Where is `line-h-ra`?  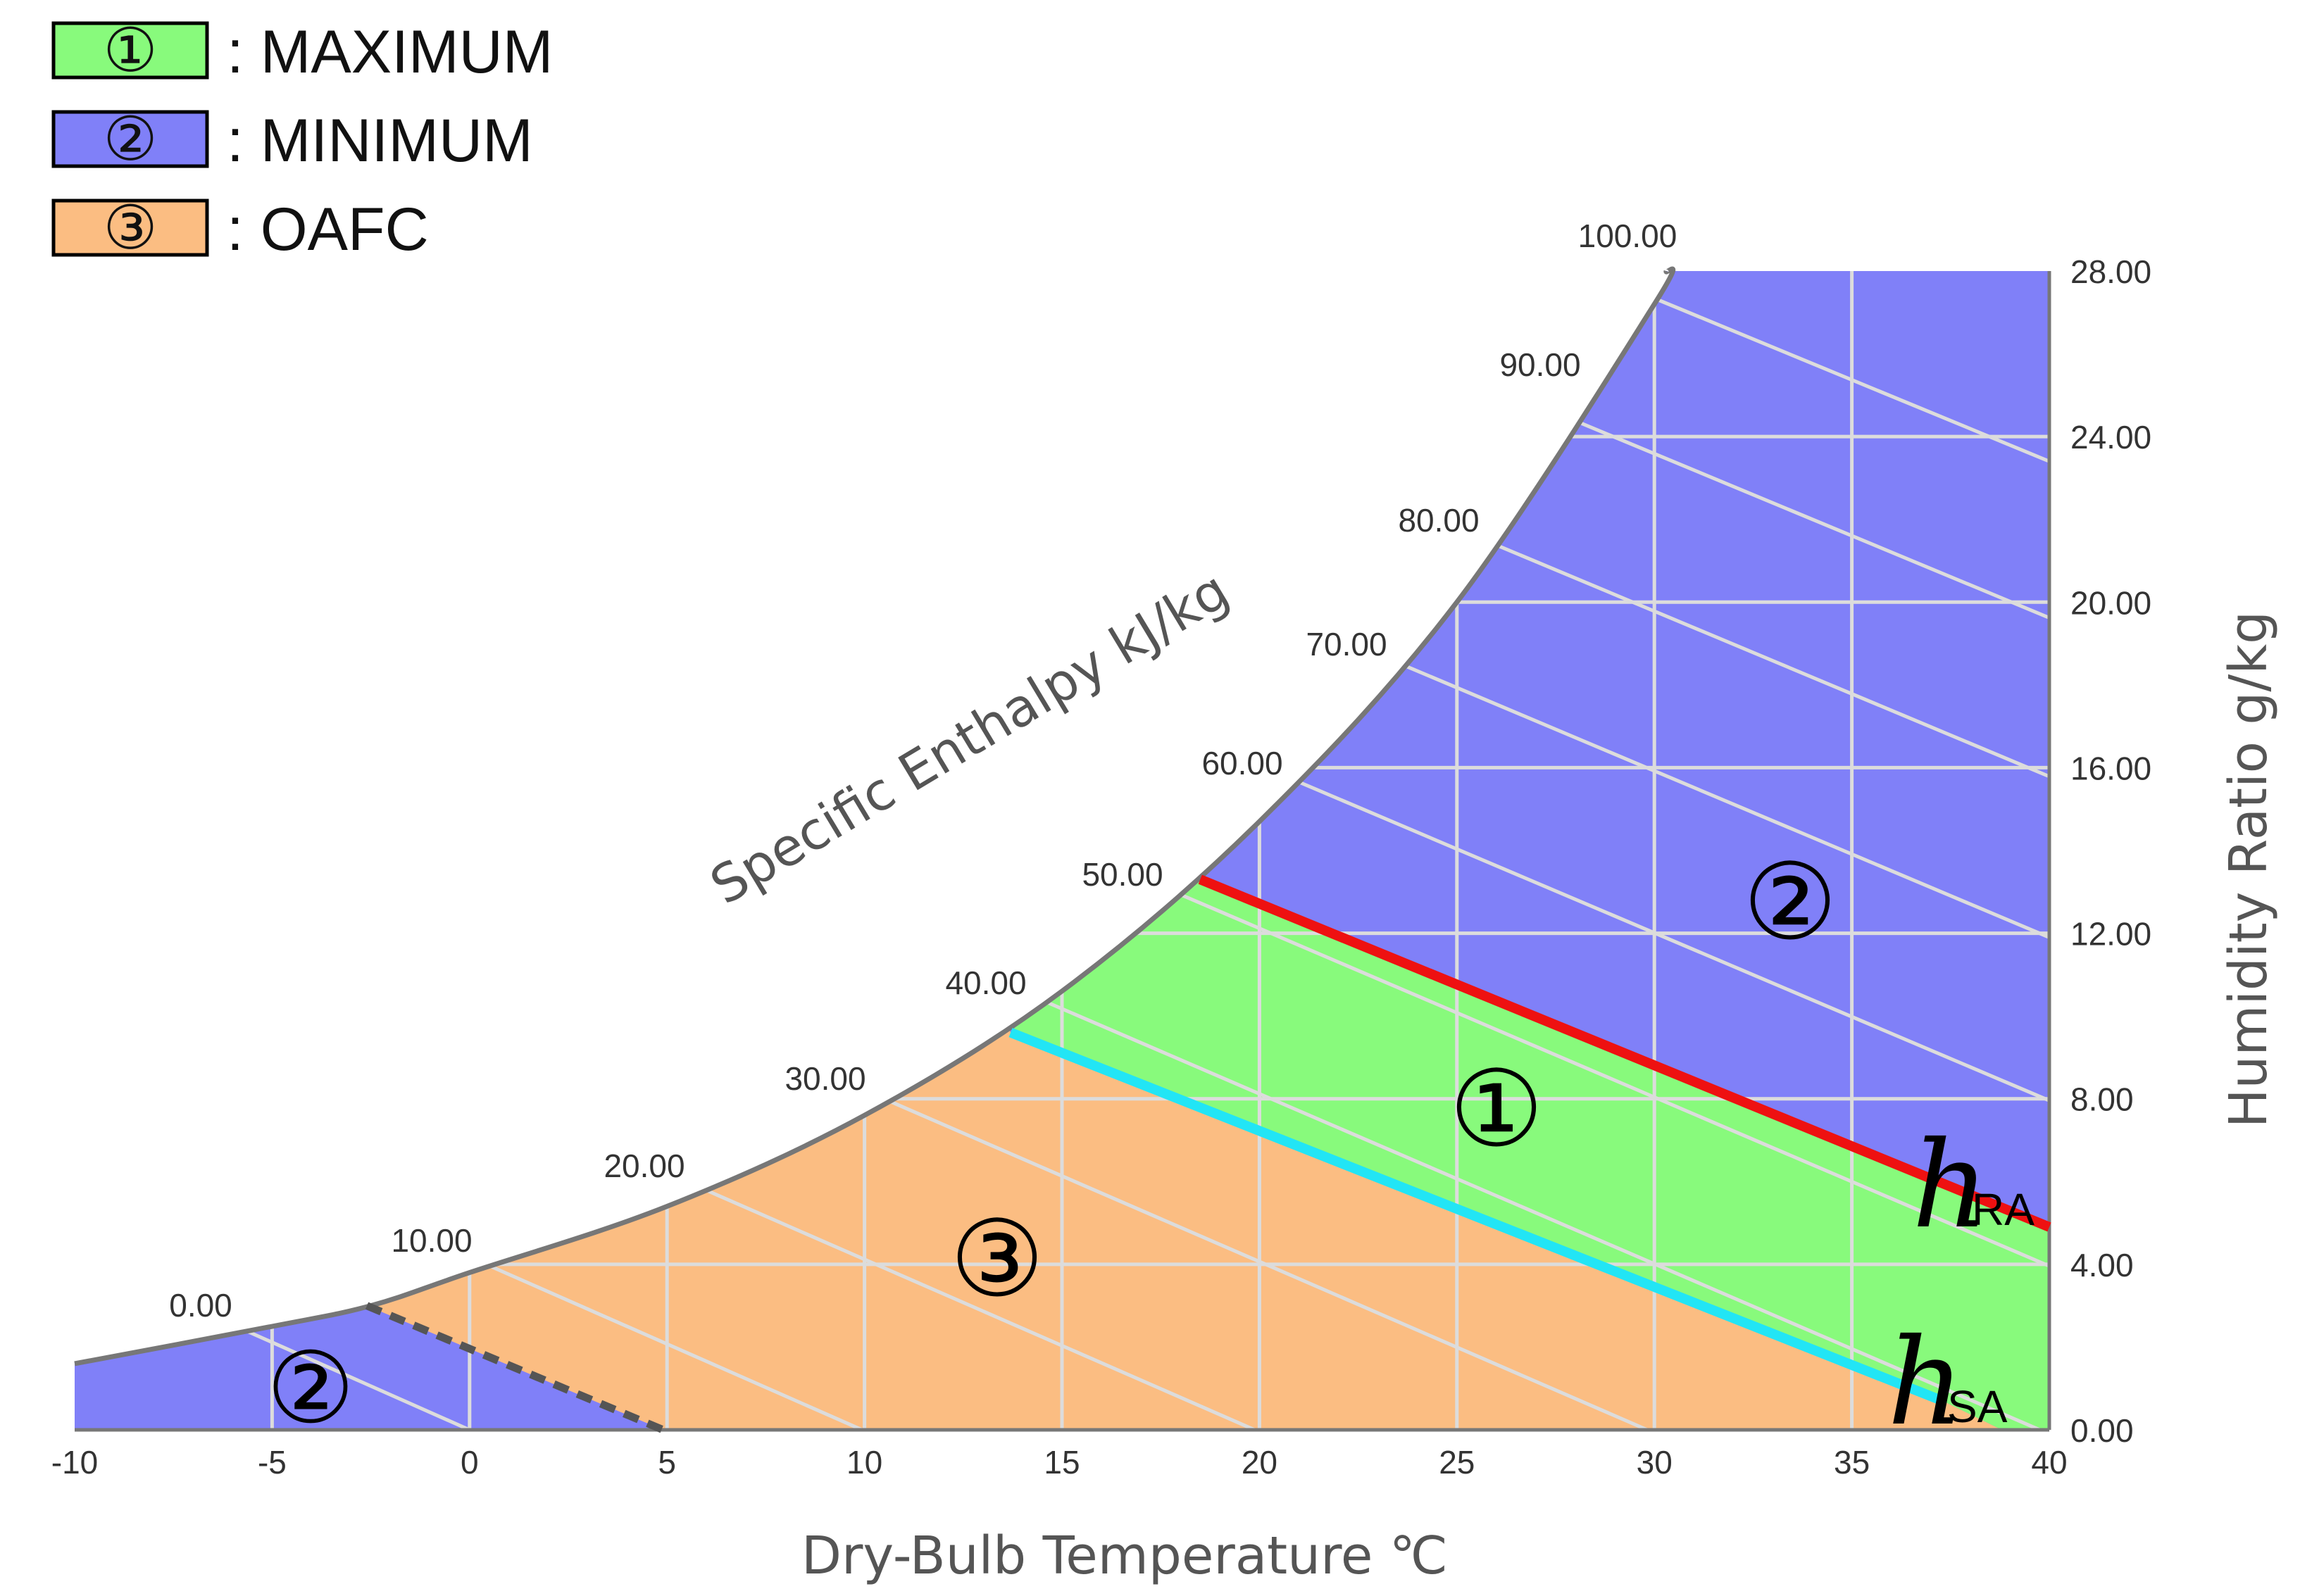
line-h-ra is located at coordinates (1624, 1053).